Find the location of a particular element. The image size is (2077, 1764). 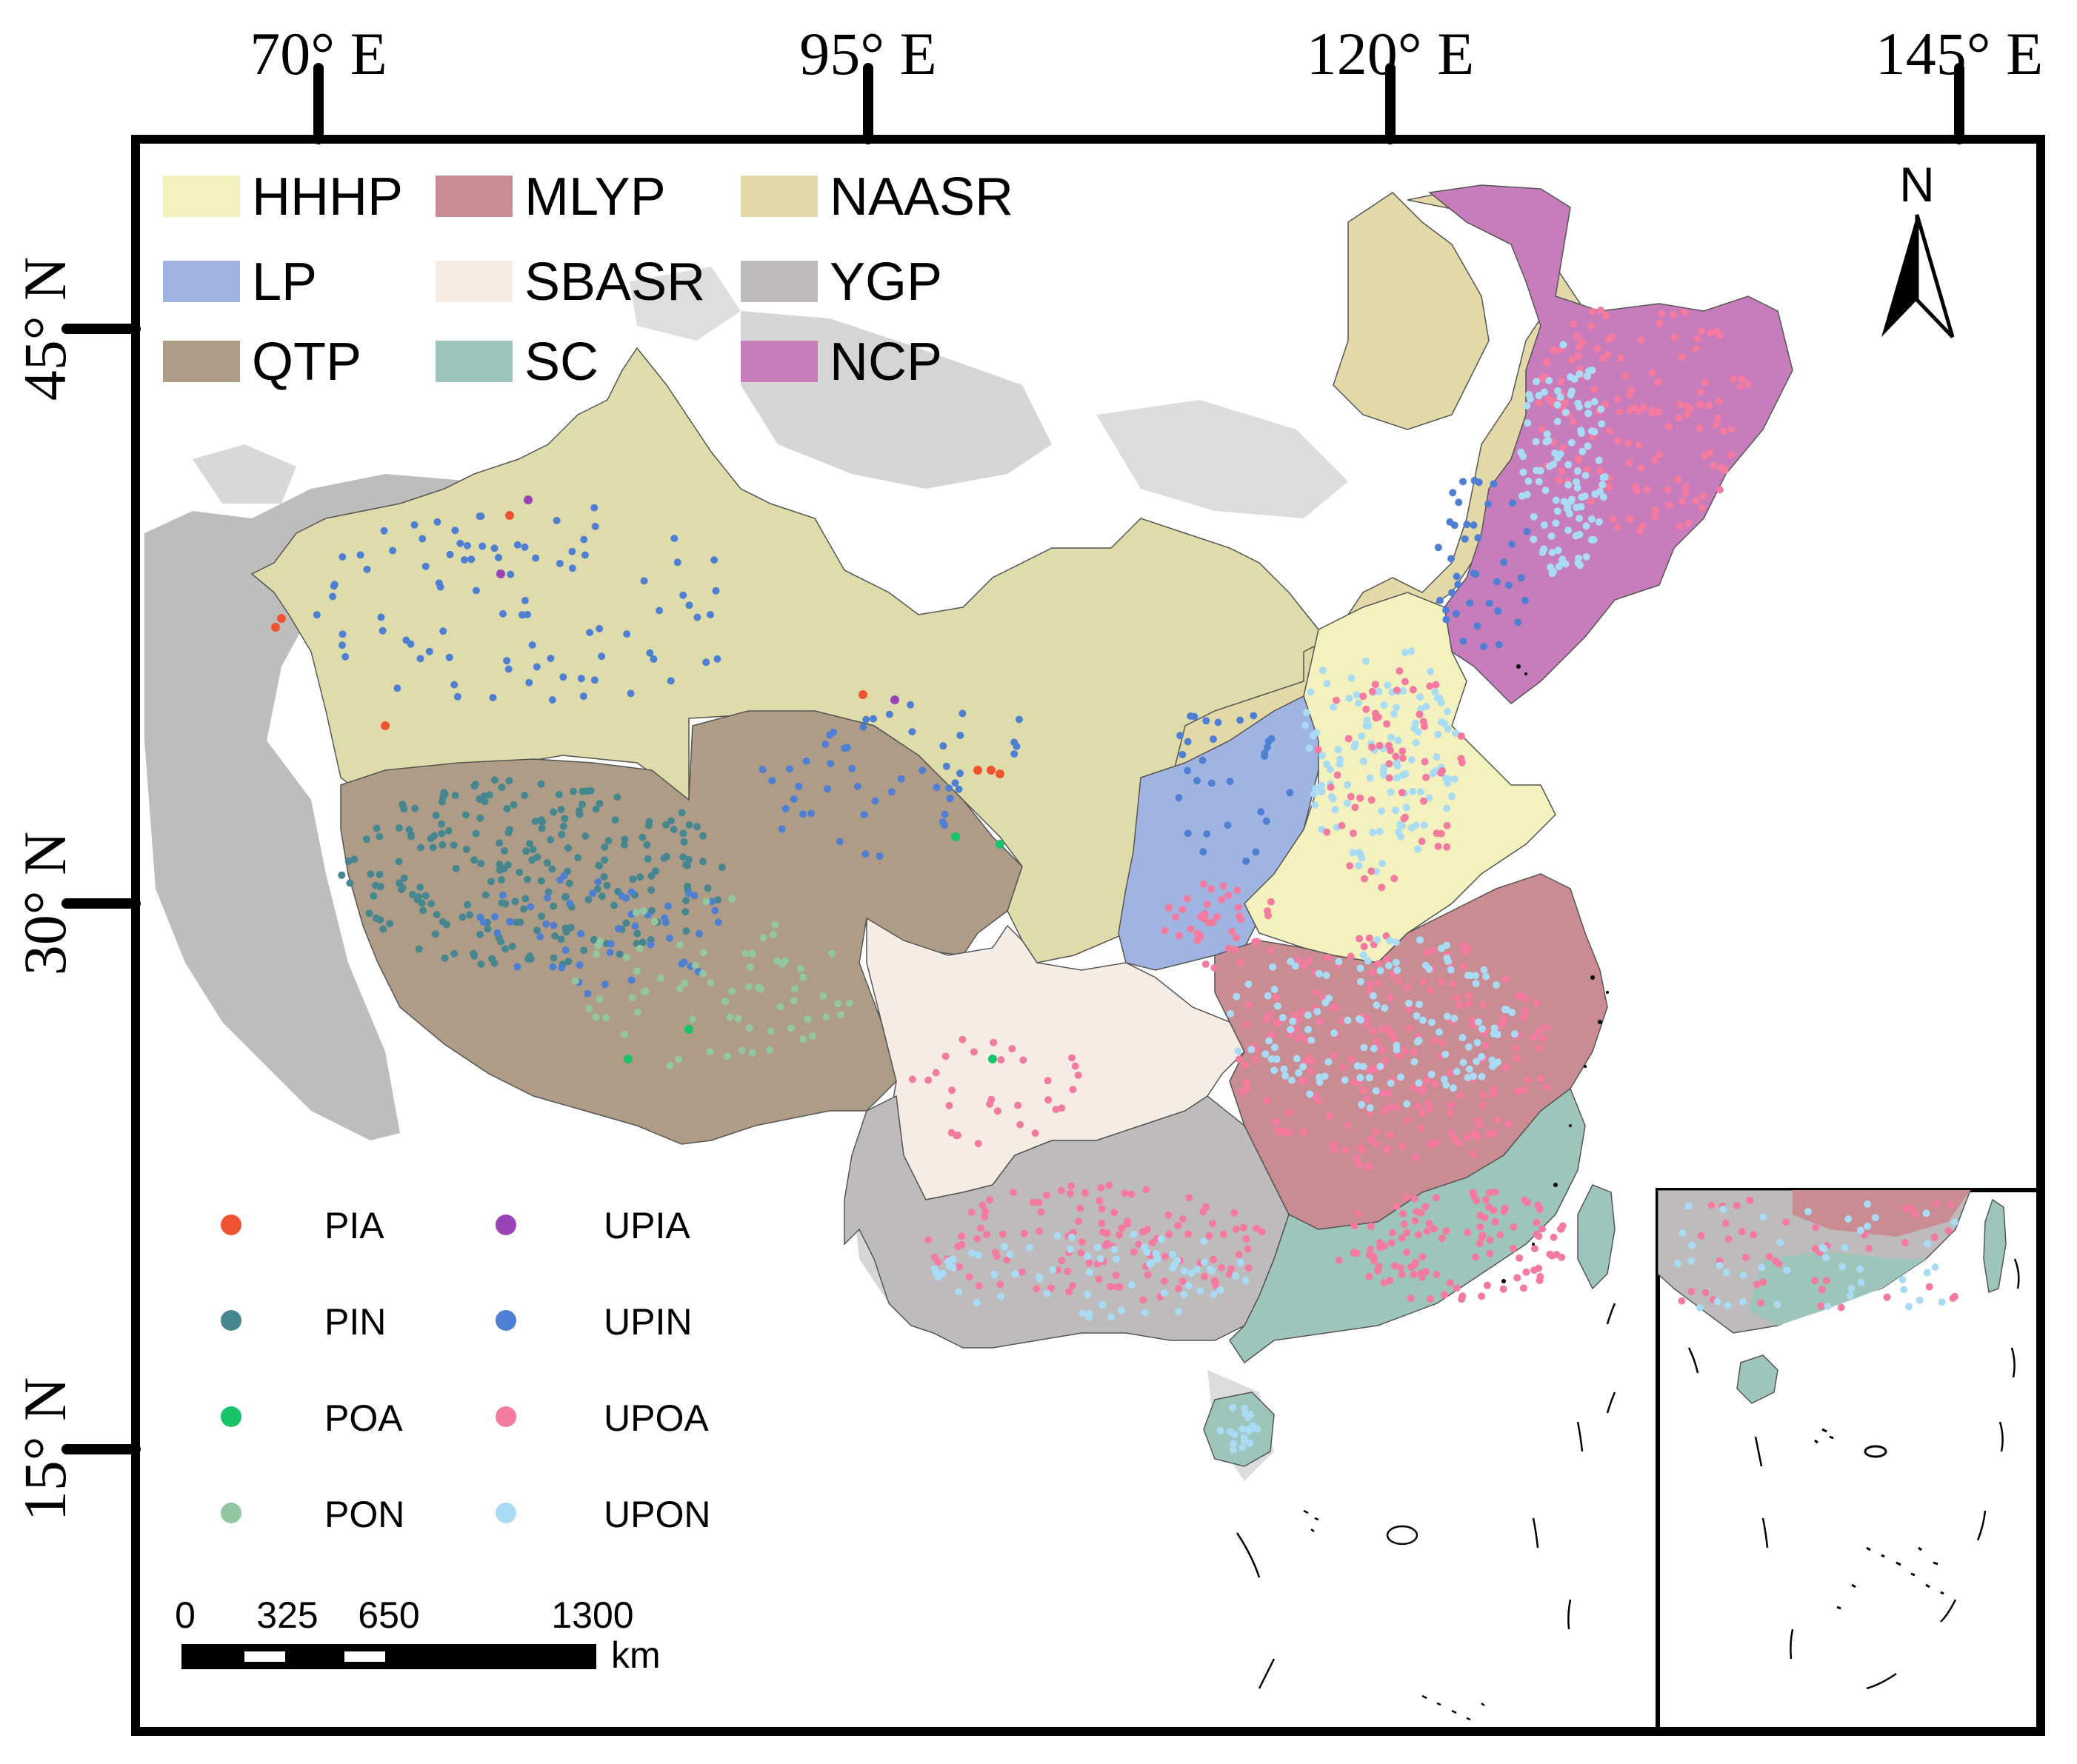

legend-dot-upin is located at coordinates (506, 1320).